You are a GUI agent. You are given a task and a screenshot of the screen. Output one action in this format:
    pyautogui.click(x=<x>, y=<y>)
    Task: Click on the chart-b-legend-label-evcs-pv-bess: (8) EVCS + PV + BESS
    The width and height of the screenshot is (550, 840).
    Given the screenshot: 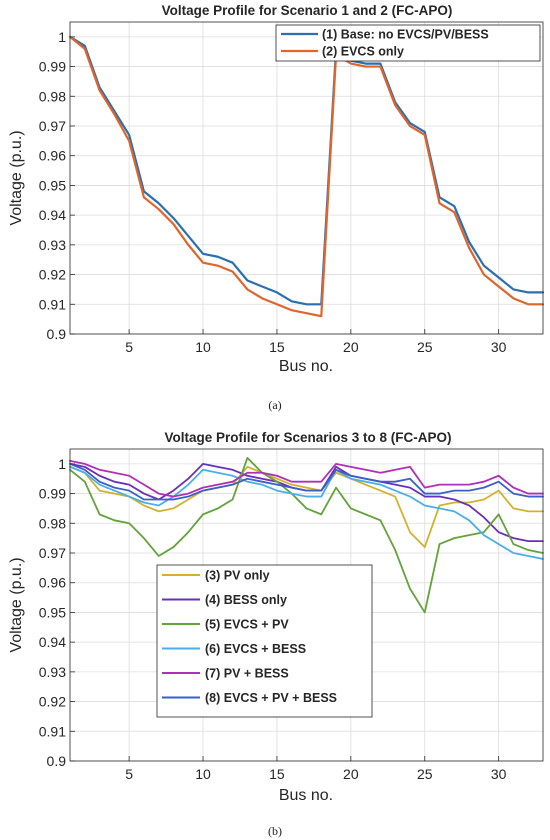 What is the action you would take?
    pyautogui.click(x=271, y=698)
    